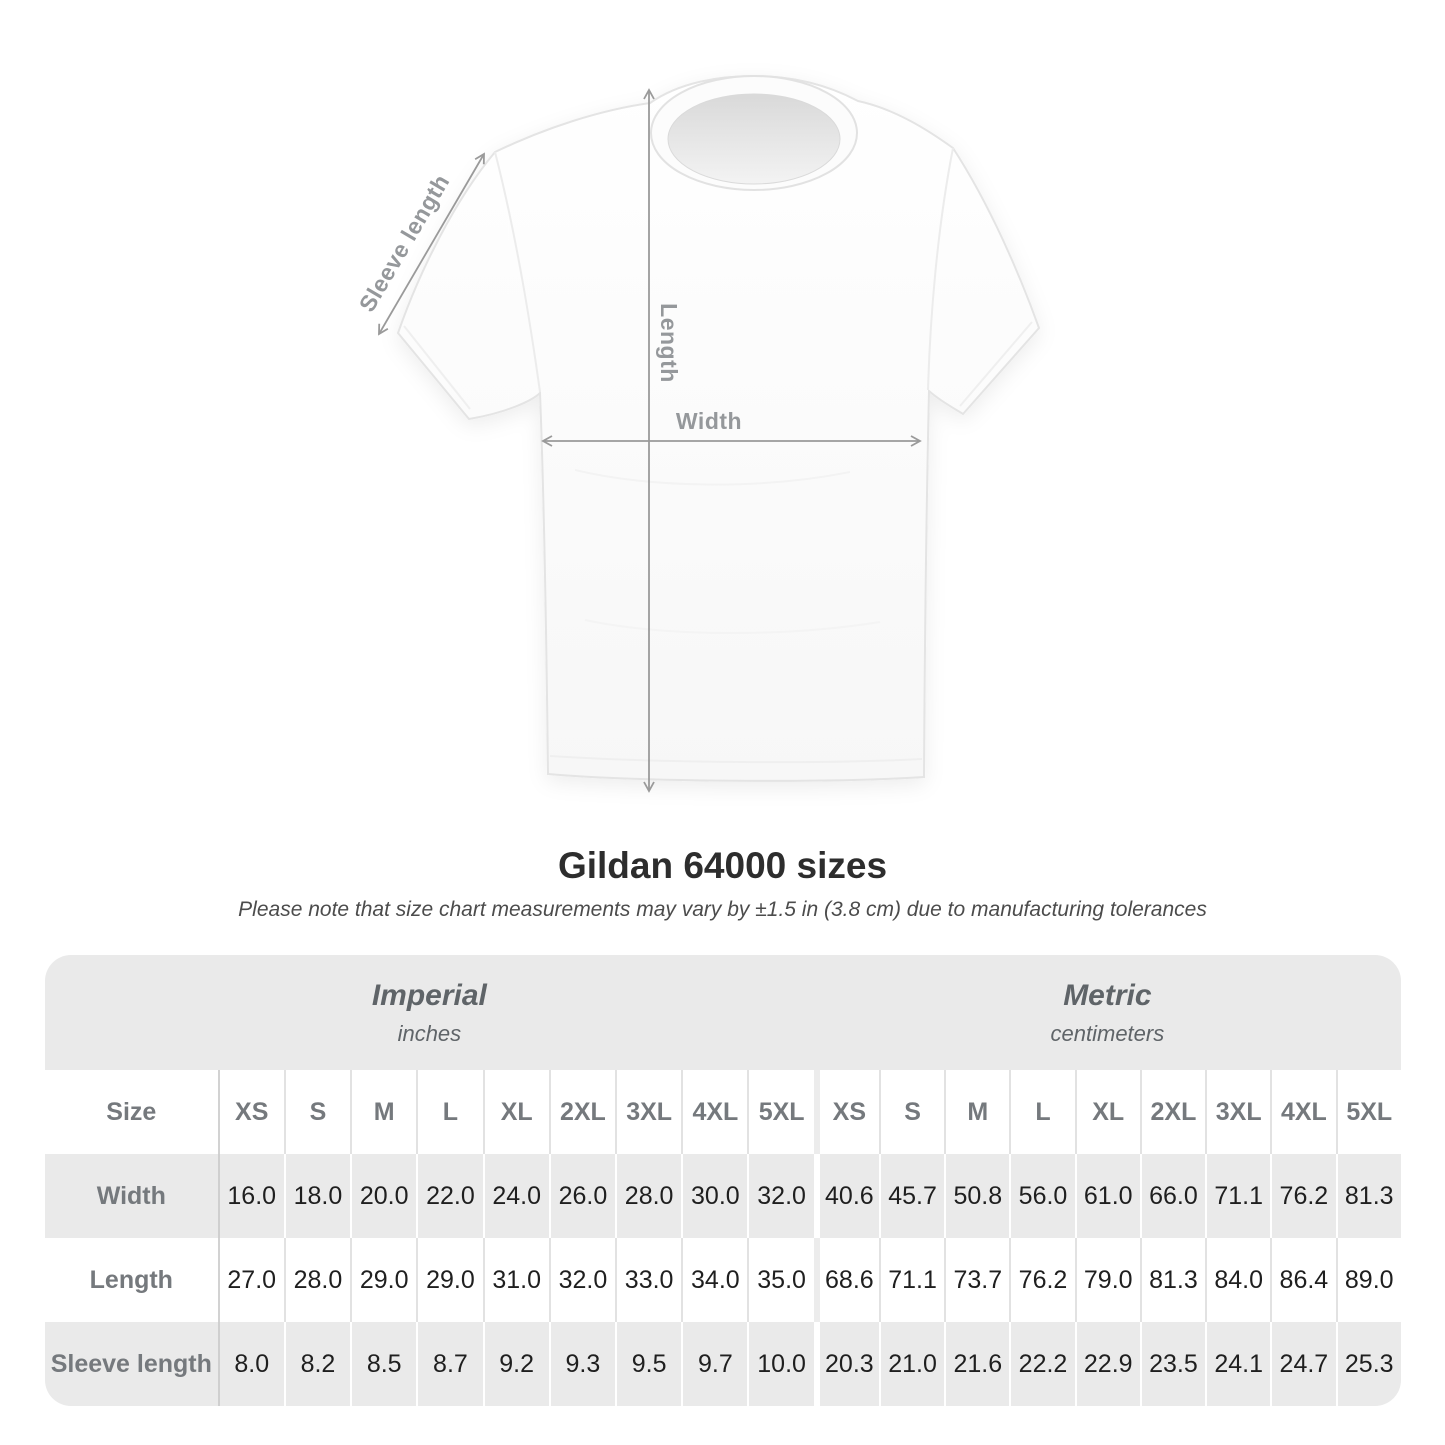 The image size is (1445, 1445). I want to click on sleeve-imperial-xs: 8.0, so click(250, 1364).